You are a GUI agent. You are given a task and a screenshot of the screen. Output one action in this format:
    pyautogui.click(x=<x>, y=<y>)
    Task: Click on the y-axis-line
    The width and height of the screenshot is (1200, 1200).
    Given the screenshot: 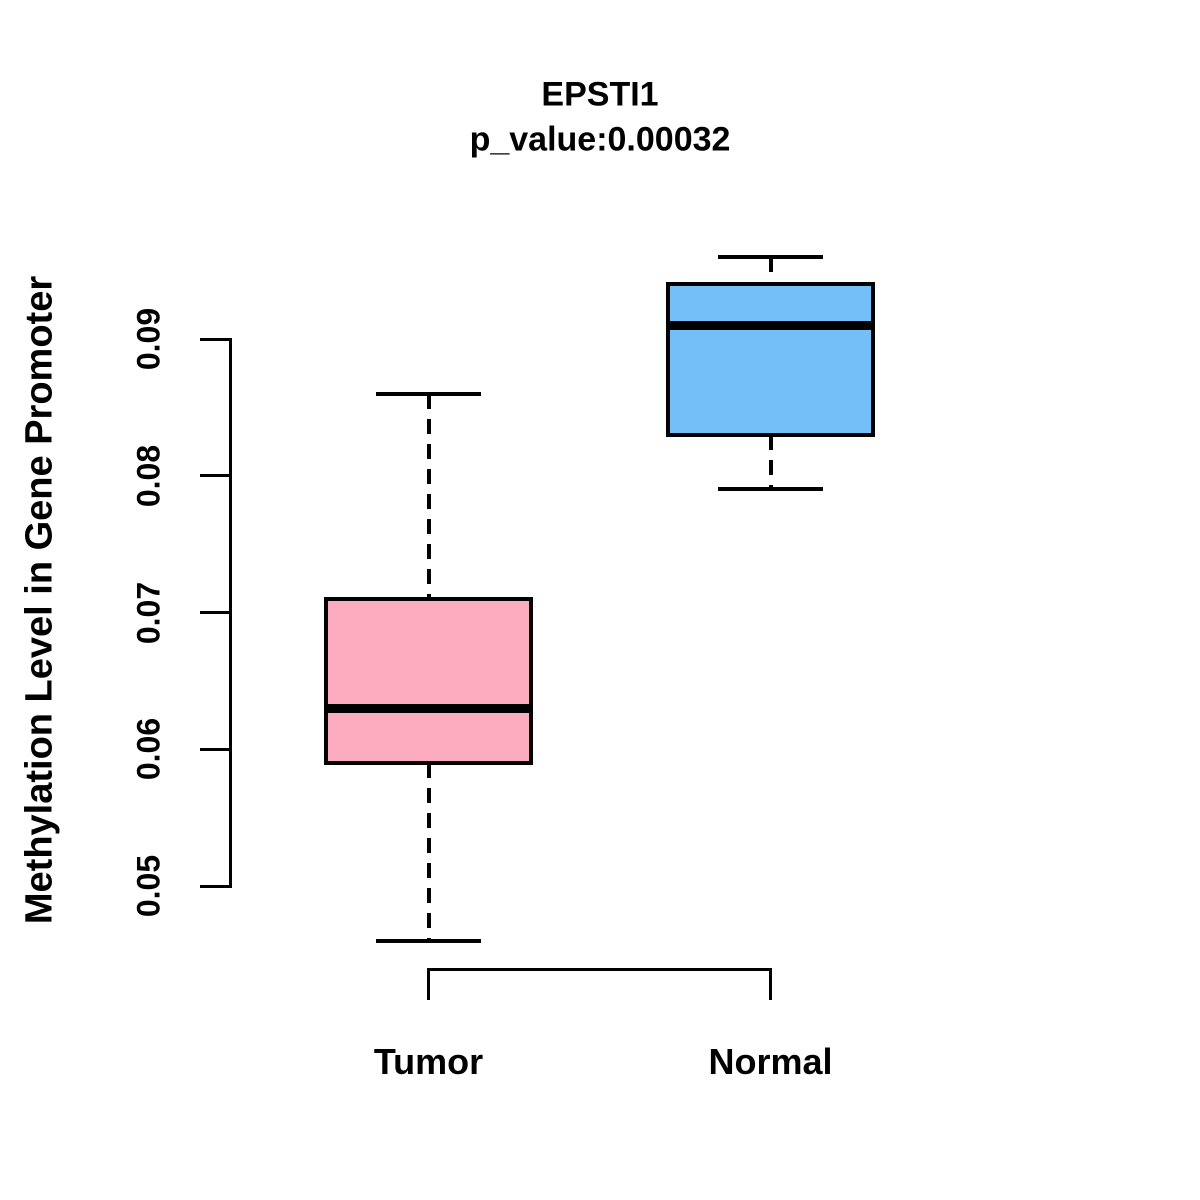 What is the action you would take?
    pyautogui.click(x=230, y=612)
    